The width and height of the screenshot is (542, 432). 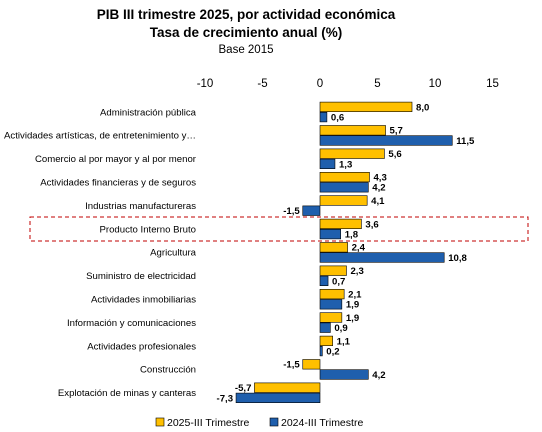 What do you see at coordinates (332, 352) in the screenshot?
I see `data-label: 0,2` at bounding box center [332, 352].